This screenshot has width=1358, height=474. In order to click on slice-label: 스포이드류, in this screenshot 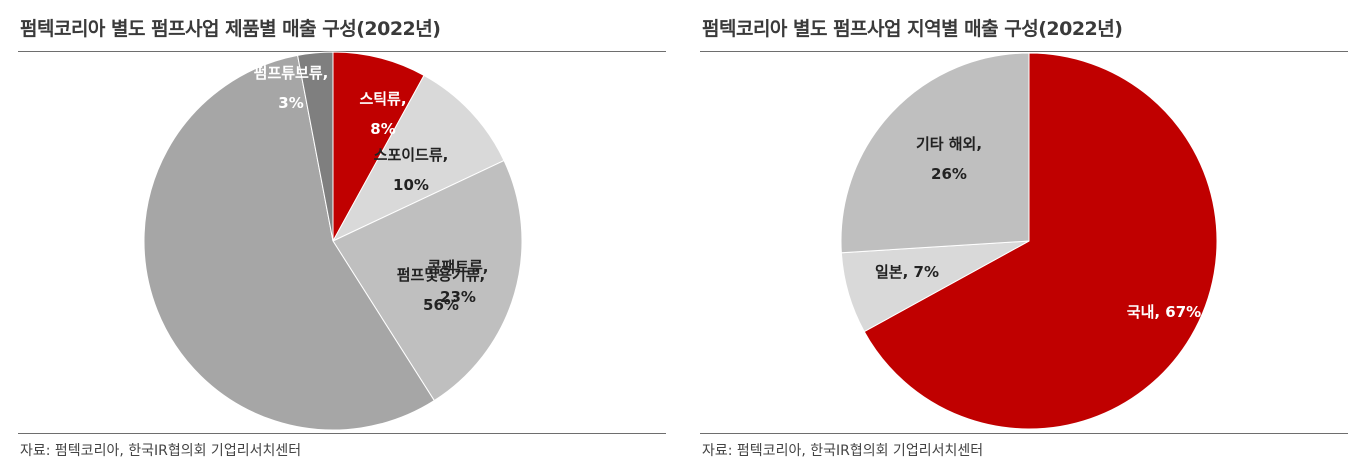, I will do `click(411, 155)`.